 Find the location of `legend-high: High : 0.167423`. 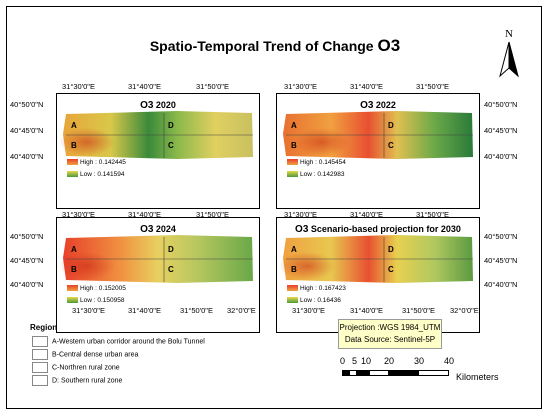

legend-high: High : 0.167423 is located at coordinates (316, 288).